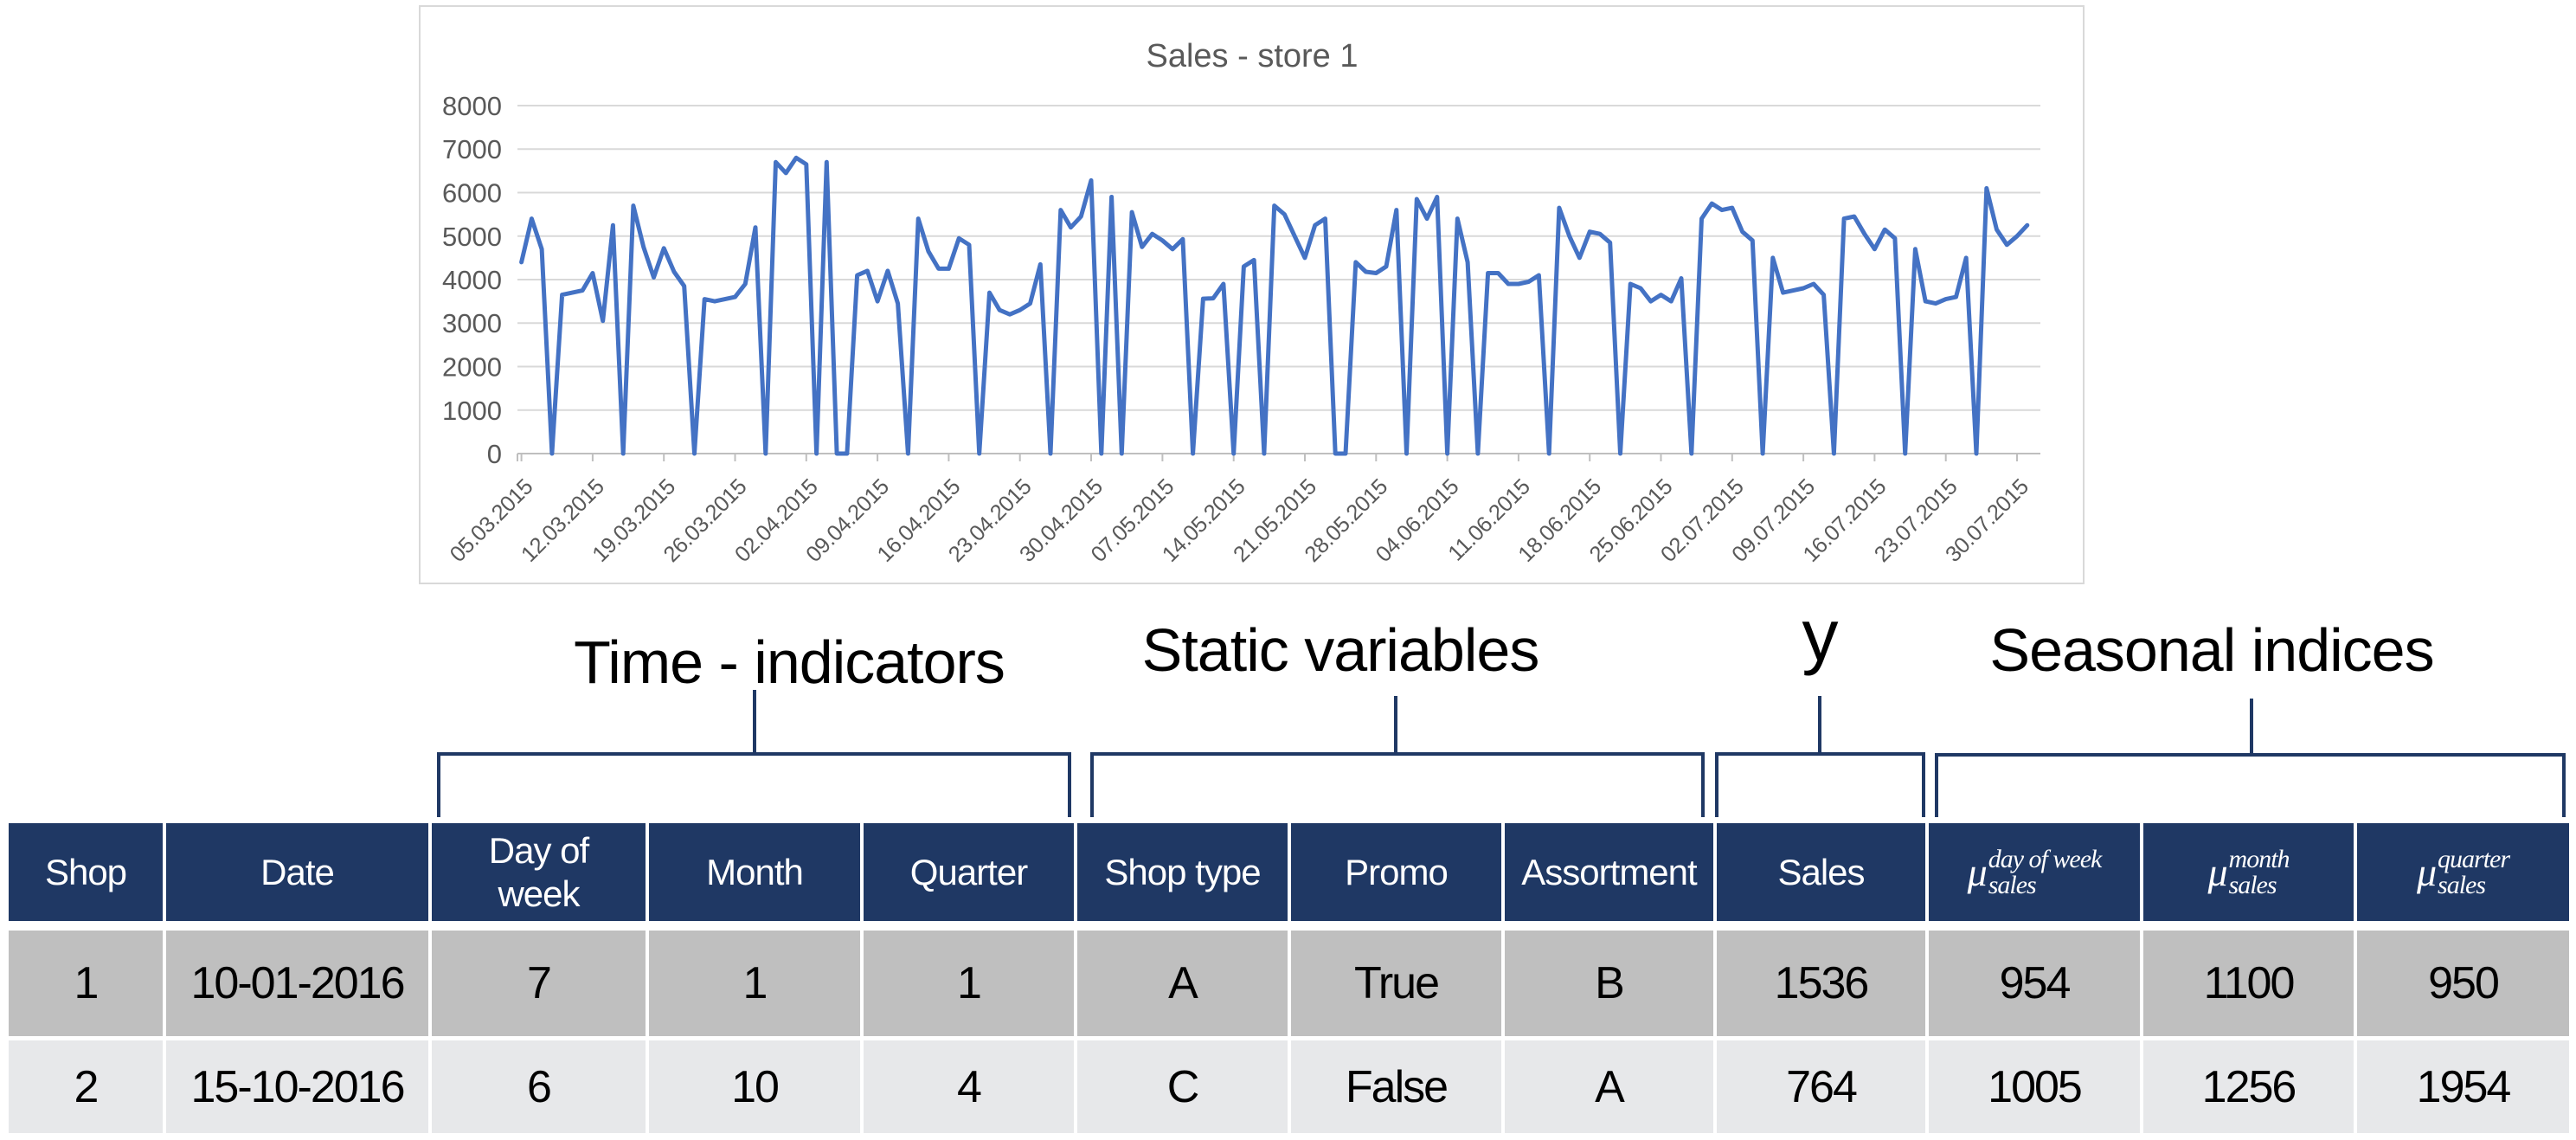 Image resolution: width=2576 pixels, height=1140 pixels. Describe the element at coordinates (790, 662) in the screenshot. I see `svg-text: Time - indicators` at that location.